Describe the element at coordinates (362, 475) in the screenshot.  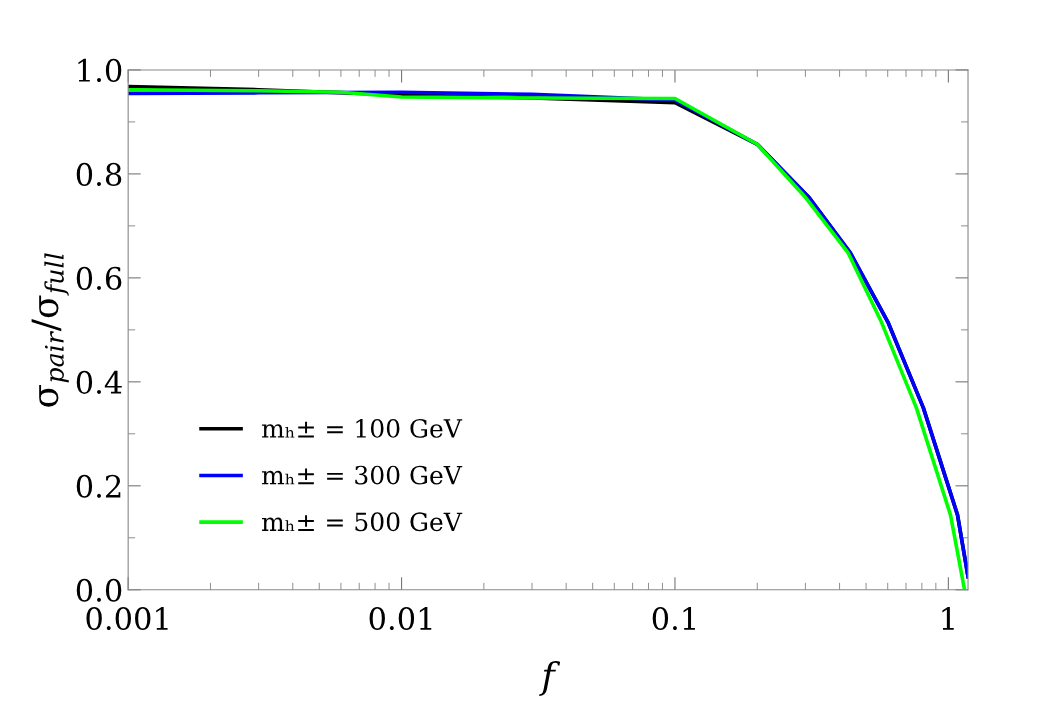
I see `legend-label: mₕ± = 300 GeV` at that location.